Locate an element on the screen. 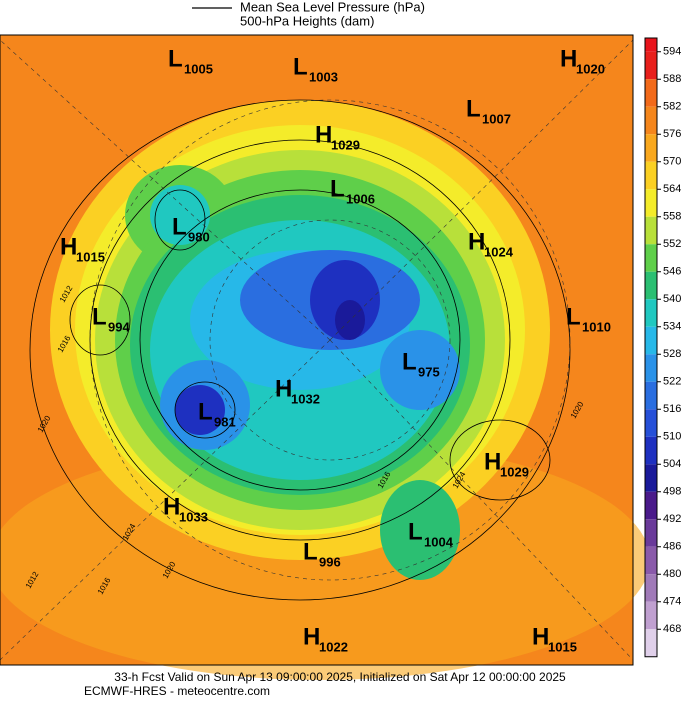 Image resolution: width=681 pixels, height=705 pixels. colorbar-tick-label: 468 is located at coordinates (672, 629).